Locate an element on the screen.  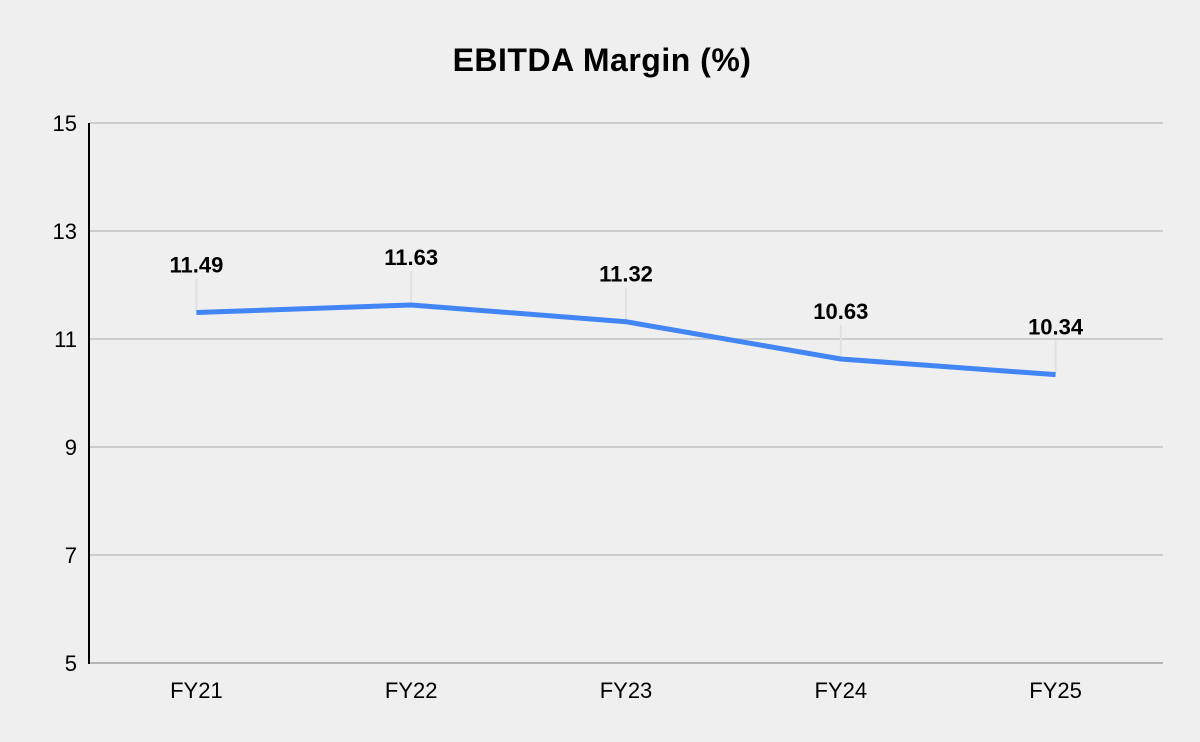
y-tick-label: 13 is located at coordinates (65, 231).